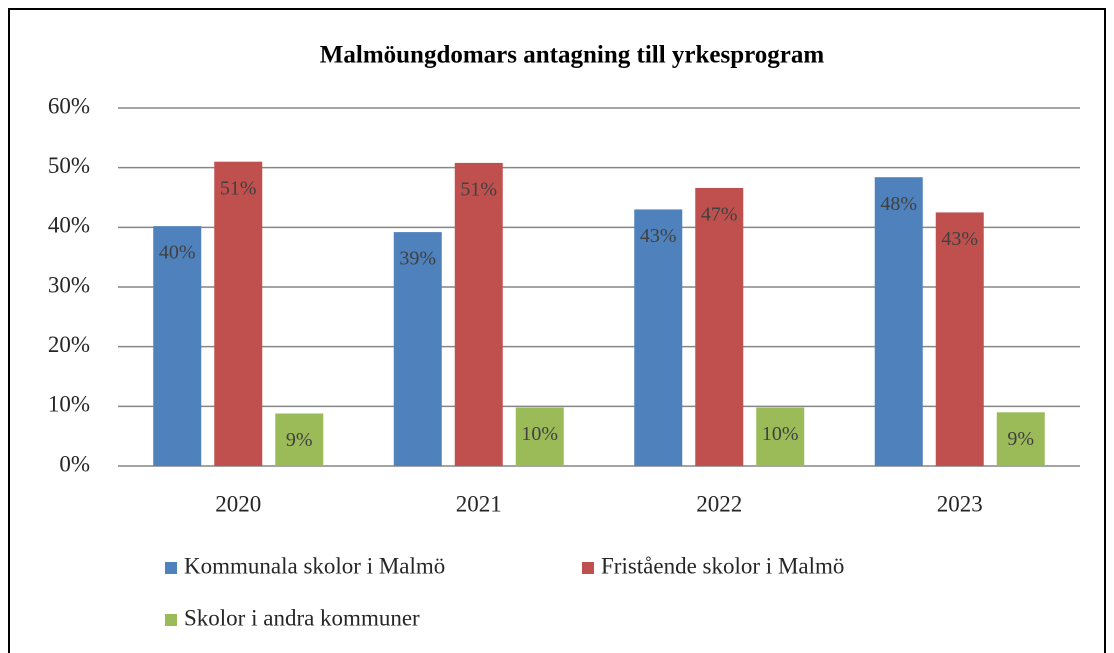 The height and width of the screenshot is (653, 1114). Describe the element at coordinates (74, 463) in the screenshot. I see `y-tick-label: 0%` at that location.